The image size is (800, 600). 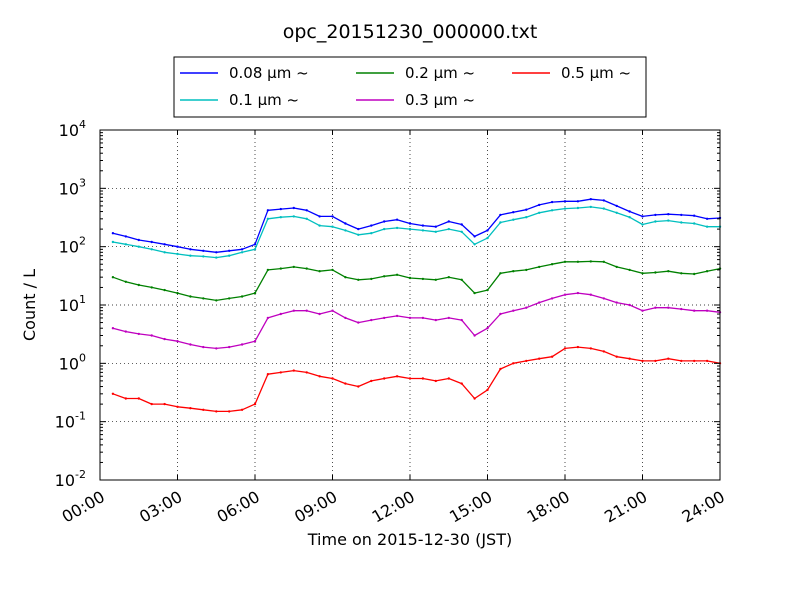 I want to click on y-tick-label: 10⁰, so click(x=72, y=362).